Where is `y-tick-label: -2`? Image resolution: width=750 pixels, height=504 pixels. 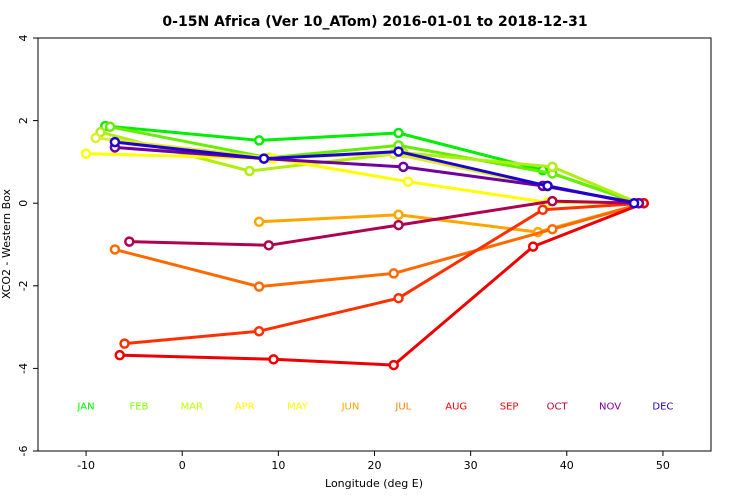 y-tick-label: -2 is located at coordinates (23, 285).